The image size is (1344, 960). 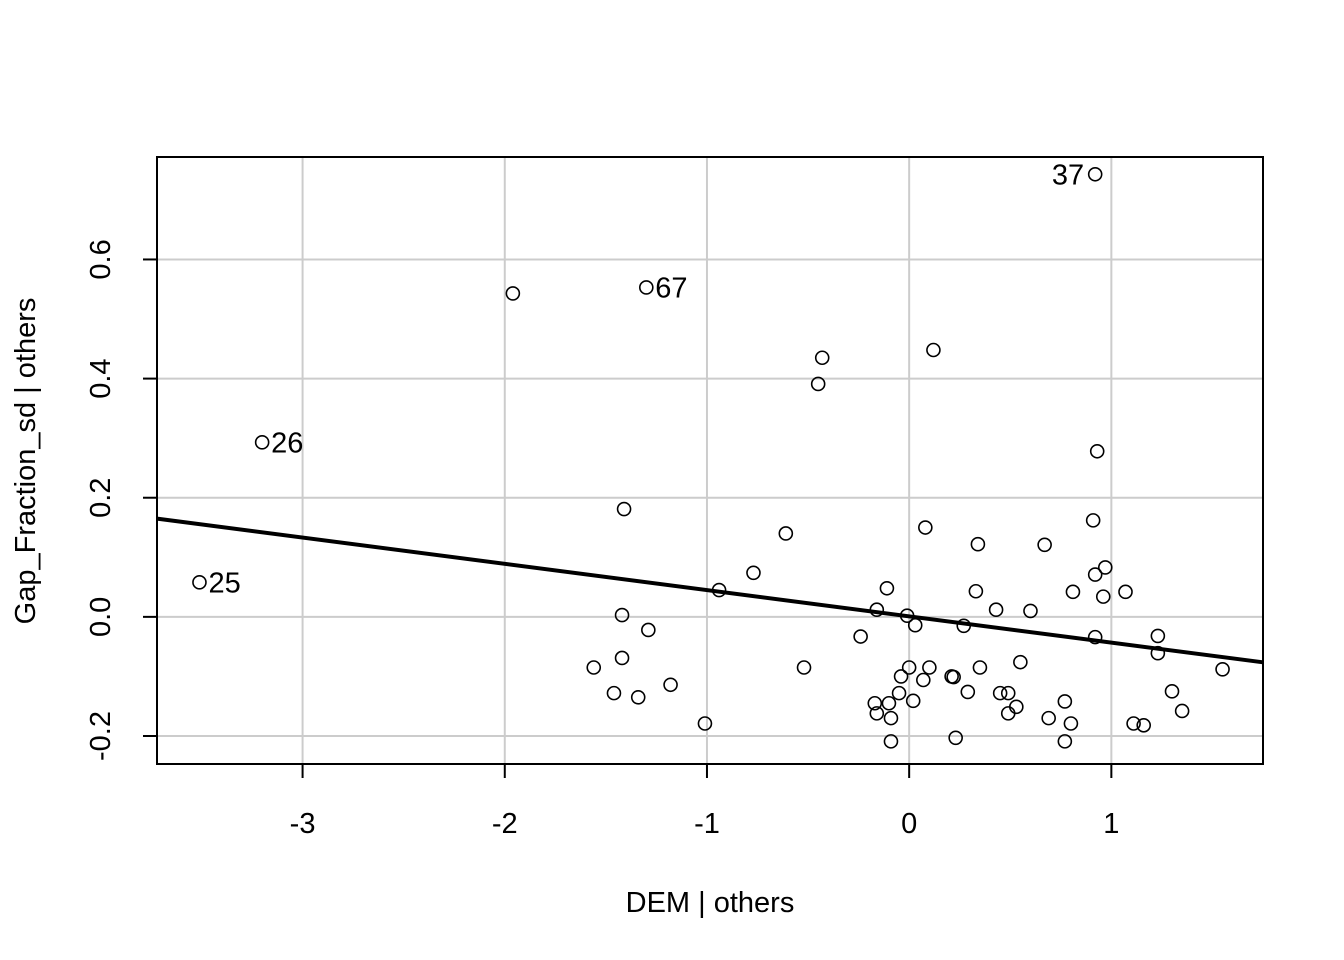 What do you see at coordinates (704, 802) in the screenshot?
I see `x-axis: -3 -2 -1 0 1` at bounding box center [704, 802].